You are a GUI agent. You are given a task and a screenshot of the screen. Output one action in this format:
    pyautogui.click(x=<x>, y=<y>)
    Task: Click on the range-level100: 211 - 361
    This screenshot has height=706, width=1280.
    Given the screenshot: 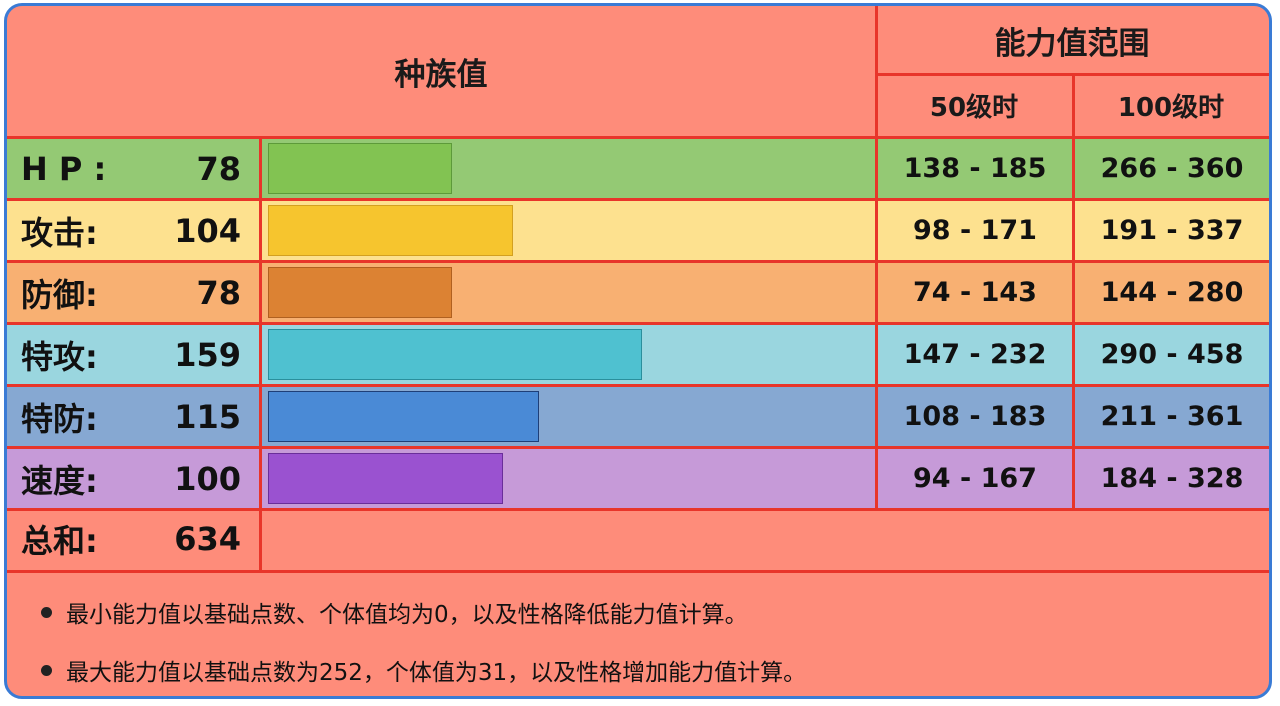 What is the action you would take?
    pyautogui.click(x=1172, y=416)
    